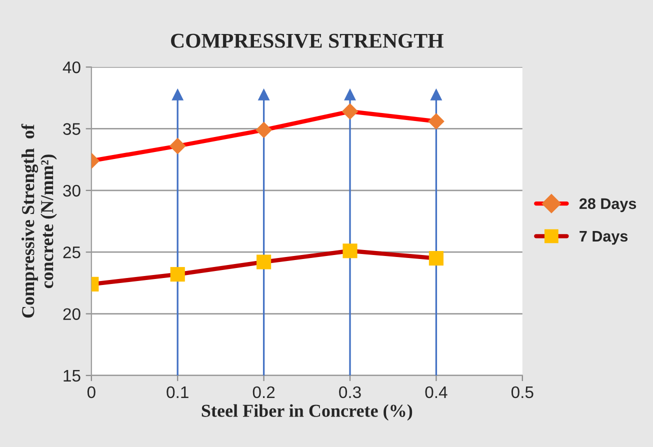 This screenshot has height=447, width=653. I want to click on legend-label: 7 Days, so click(604, 237).